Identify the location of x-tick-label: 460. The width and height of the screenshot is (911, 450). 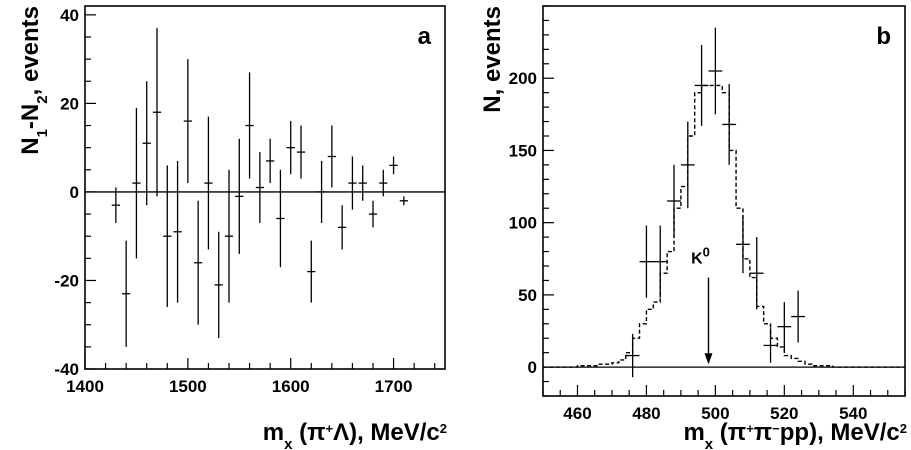
(577, 413).